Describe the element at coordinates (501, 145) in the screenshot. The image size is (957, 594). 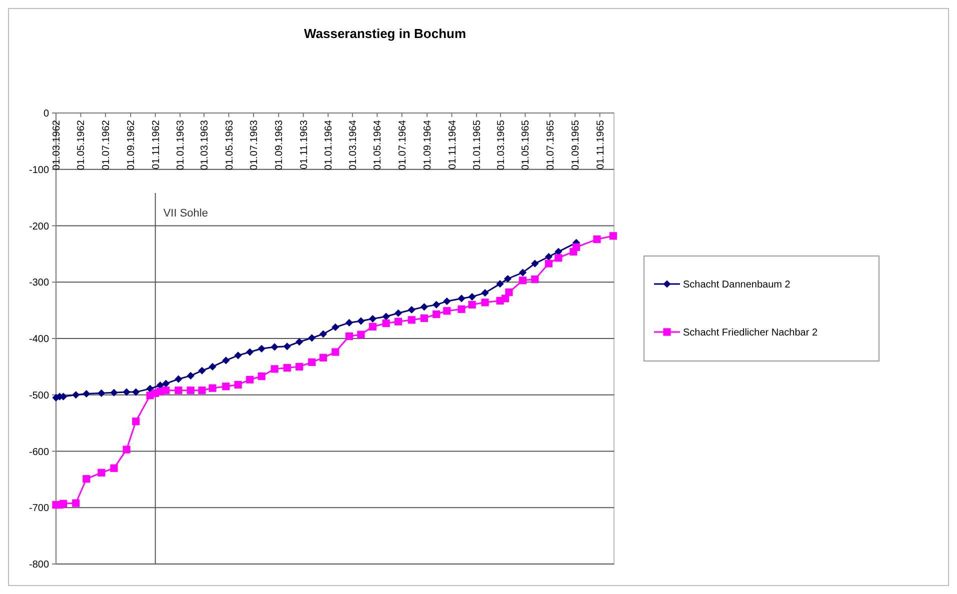
I see `x-tick-label: 01.03.1965` at that location.